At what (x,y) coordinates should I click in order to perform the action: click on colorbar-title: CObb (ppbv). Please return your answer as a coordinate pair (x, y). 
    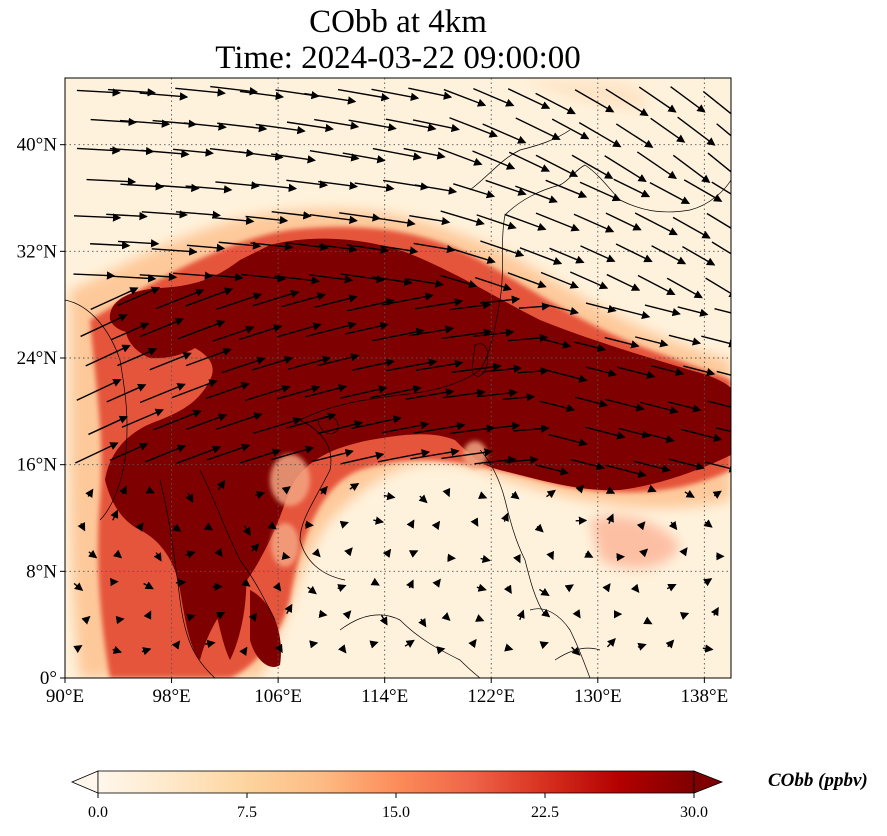
    Looking at the image, I should click on (818, 780).